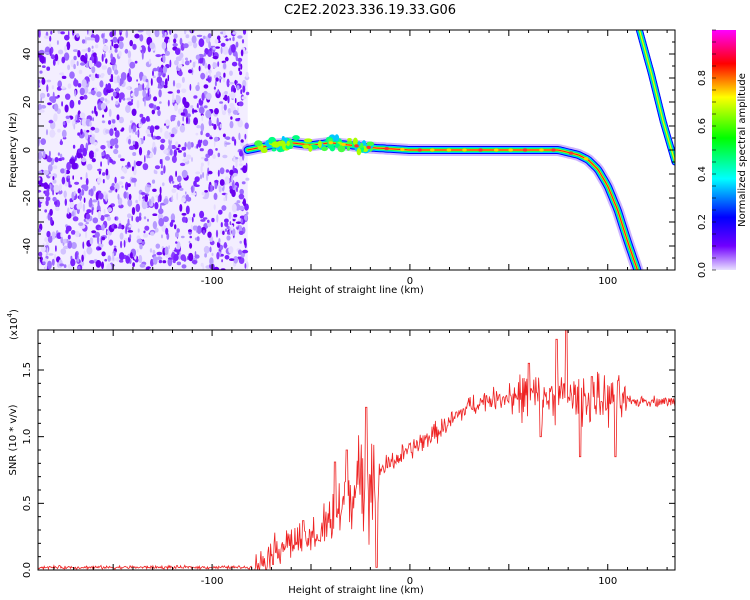  I want to click on signal-hotspot, so click(386, 149).